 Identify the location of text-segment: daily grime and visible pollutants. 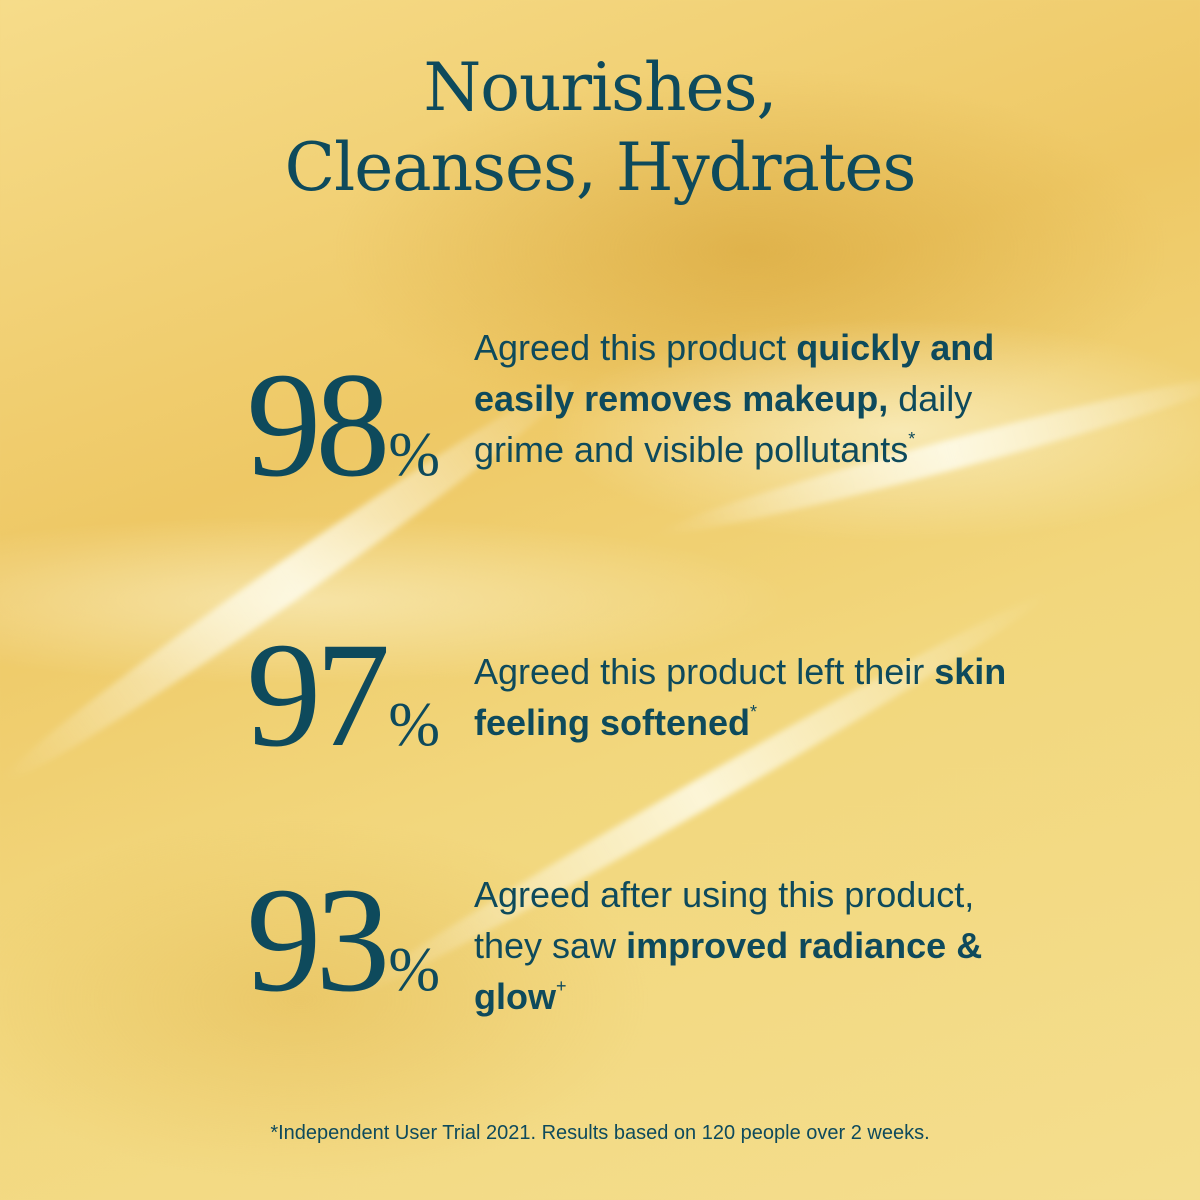
(723, 424).